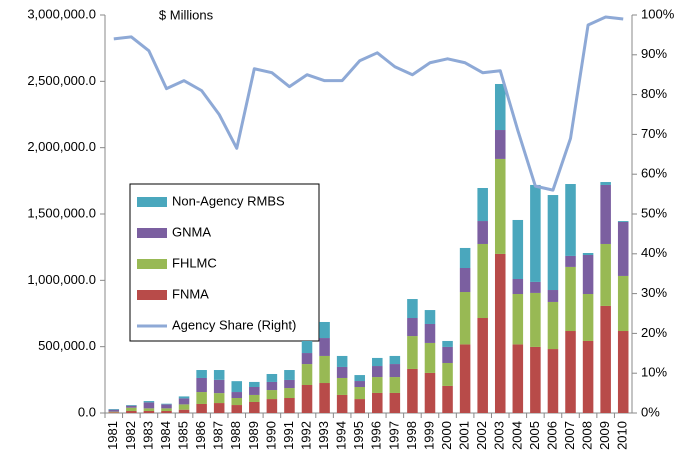 Image resolution: width=691 pixels, height=467 pixels. Describe the element at coordinates (654, 133) in the screenshot. I see `y2-tick-label: 70%` at that location.